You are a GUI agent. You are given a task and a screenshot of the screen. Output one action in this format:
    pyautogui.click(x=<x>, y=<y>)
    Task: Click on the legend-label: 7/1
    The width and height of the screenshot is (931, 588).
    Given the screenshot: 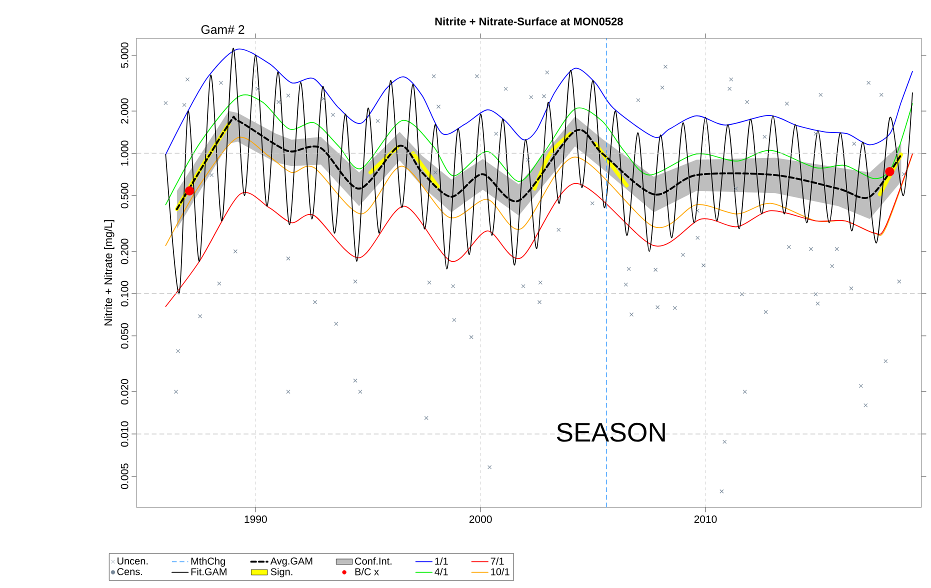 What is the action you would take?
    pyautogui.click(x=497, y=561)
    